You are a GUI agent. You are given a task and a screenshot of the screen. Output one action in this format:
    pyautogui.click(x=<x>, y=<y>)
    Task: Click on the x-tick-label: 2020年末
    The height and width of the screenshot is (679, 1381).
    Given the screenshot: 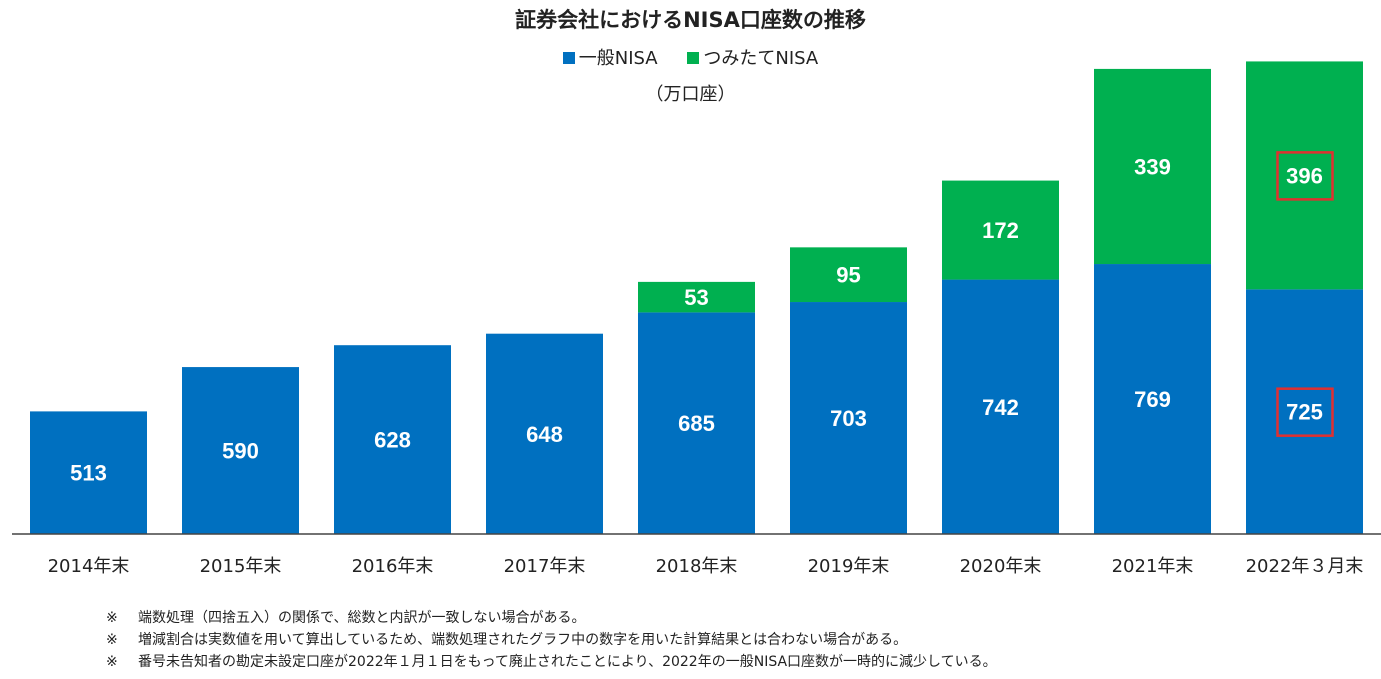 What is the action you would take?
    pyautogui.click(x=1001, y=566)
    